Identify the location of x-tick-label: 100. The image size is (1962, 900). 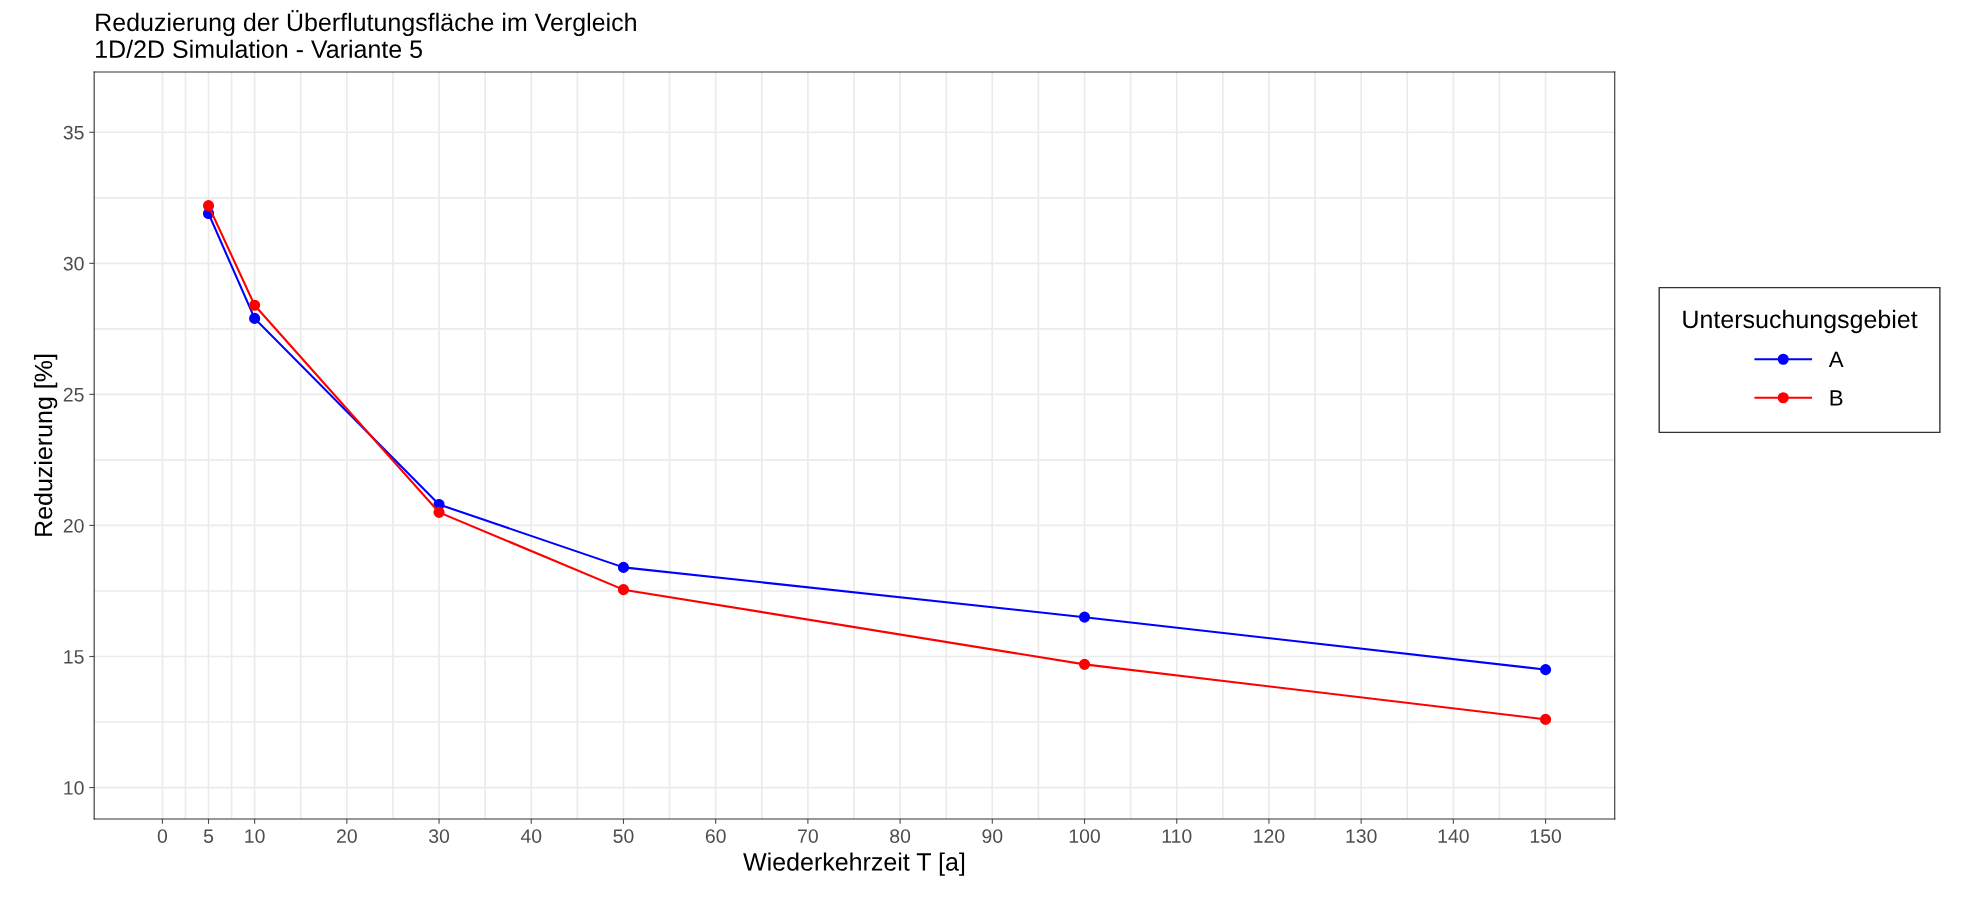
(1084, 836).